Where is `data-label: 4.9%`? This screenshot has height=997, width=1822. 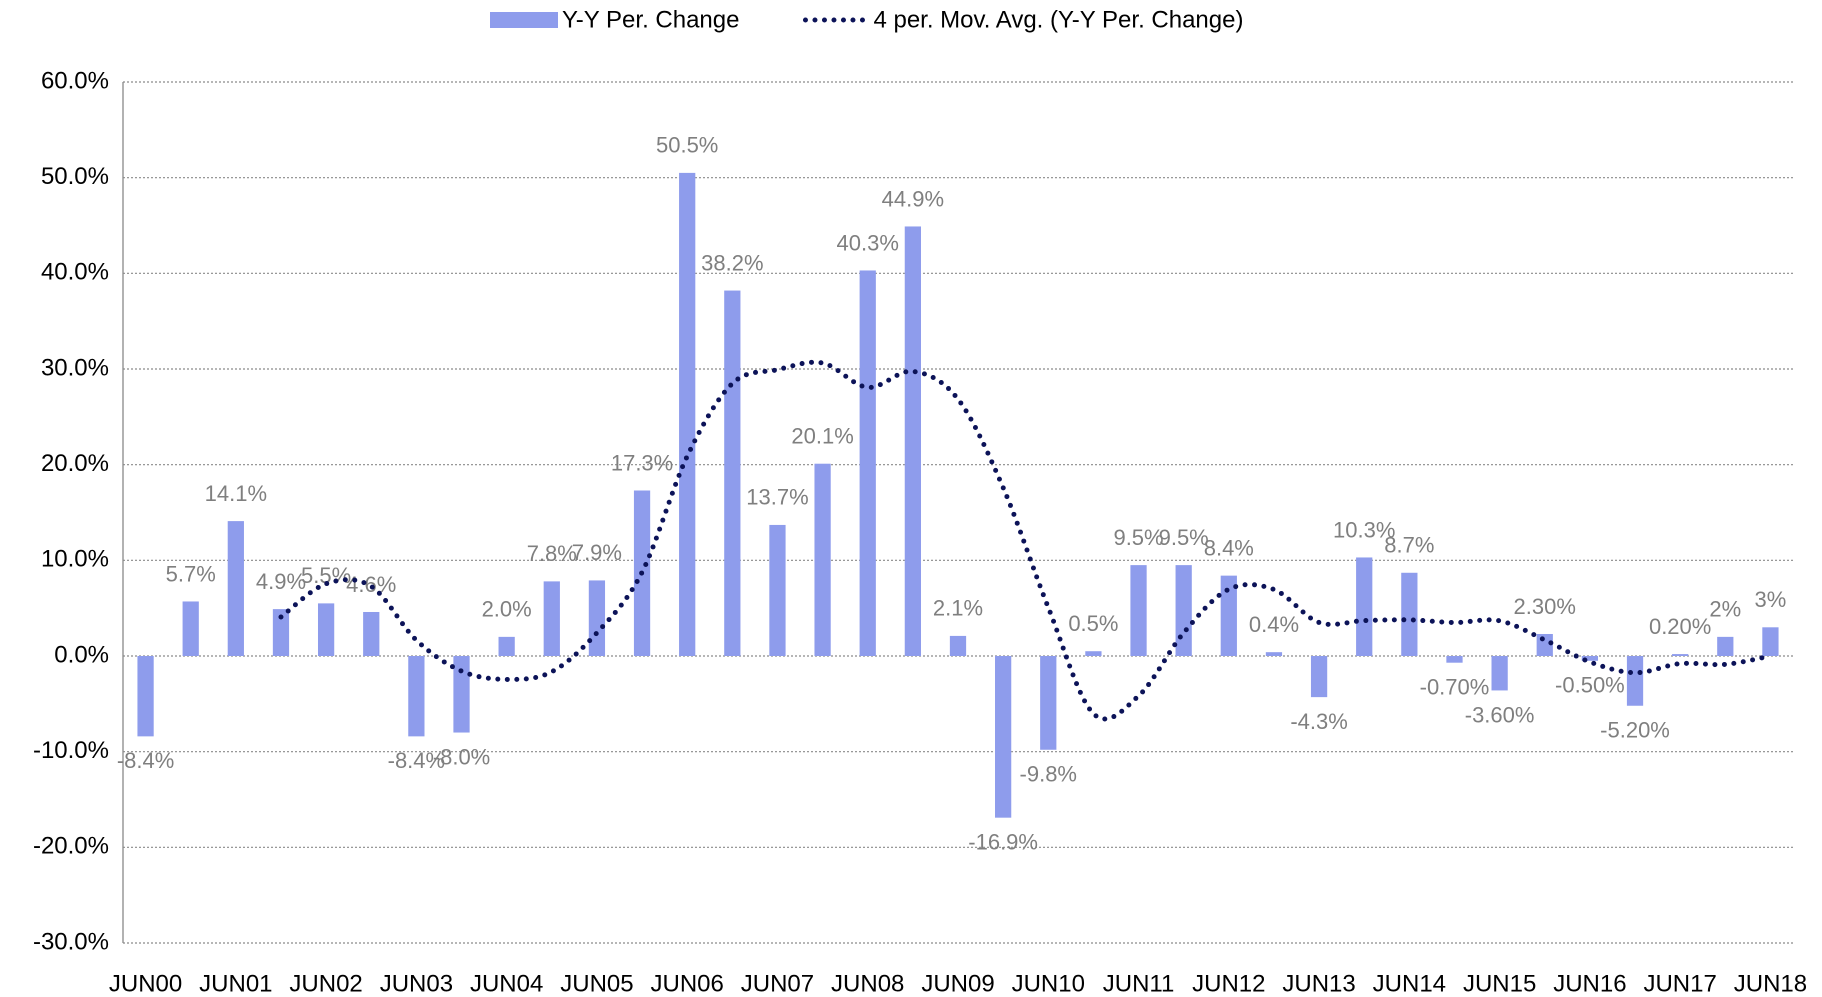 data-label: 4.9% is located at coordinates (281, 581).